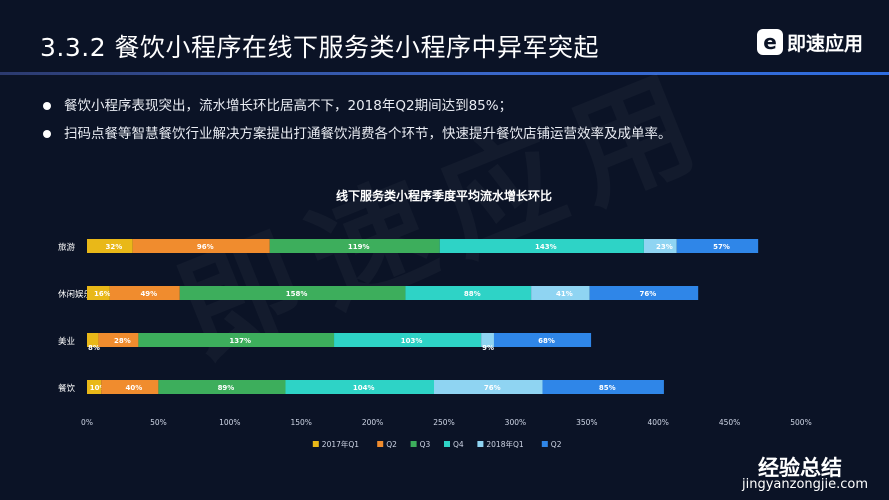 The width and height of the screenshot is (889, 500). What do you see at coordinates (664, 247) in the screenshot?
I see `data-label: 23%` at bounding box center [664, 247].